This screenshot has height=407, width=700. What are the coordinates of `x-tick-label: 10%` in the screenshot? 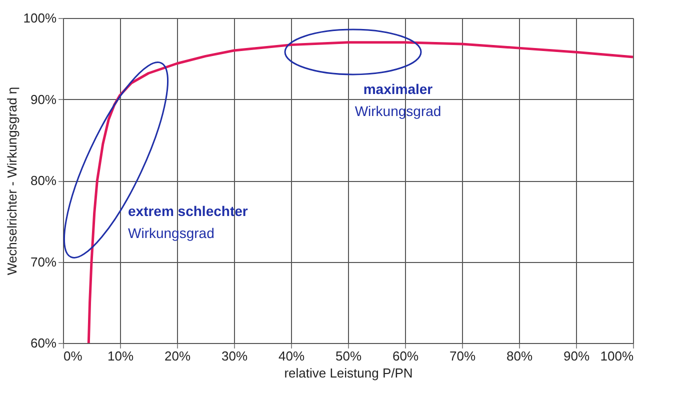 It's located at (120, 356).